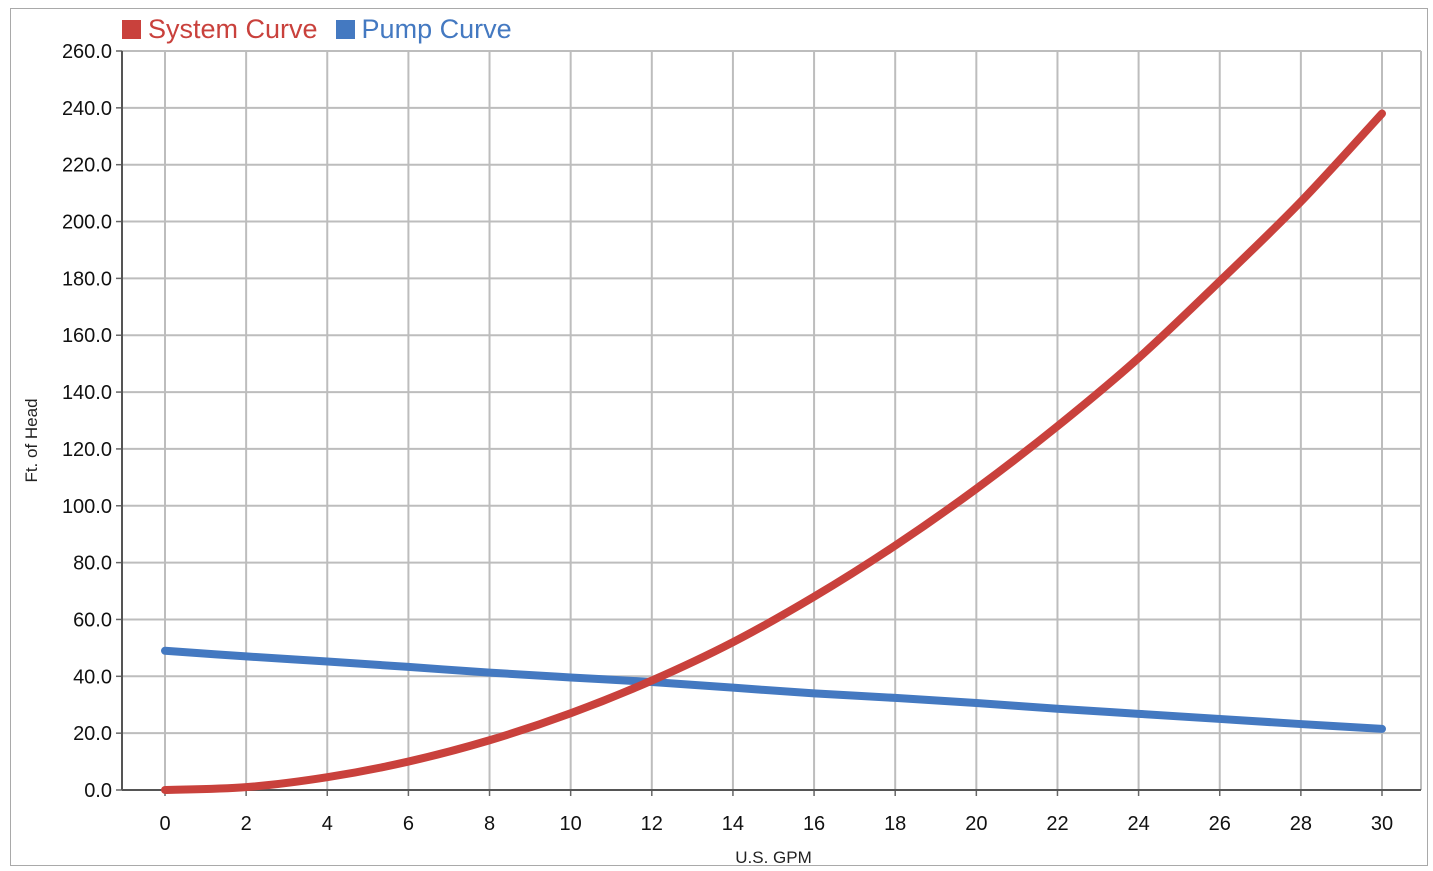 This screenshot has width=1433, height=871. Describe the element at coordinates (87, 52) in the screenshot. I see `y-tick-label: 260.0` at that location.